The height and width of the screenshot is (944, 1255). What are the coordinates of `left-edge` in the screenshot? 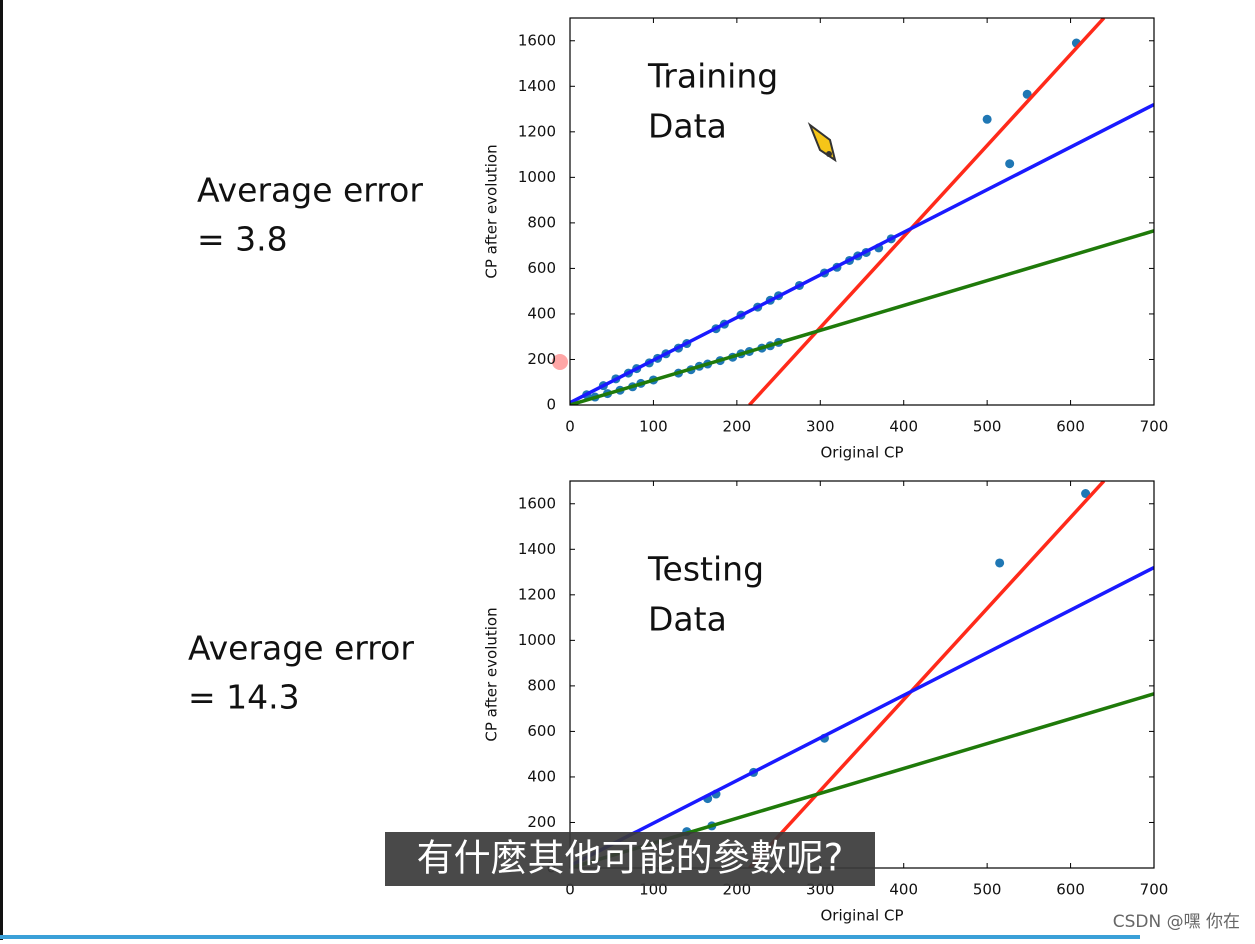 It's located at (1, 470).